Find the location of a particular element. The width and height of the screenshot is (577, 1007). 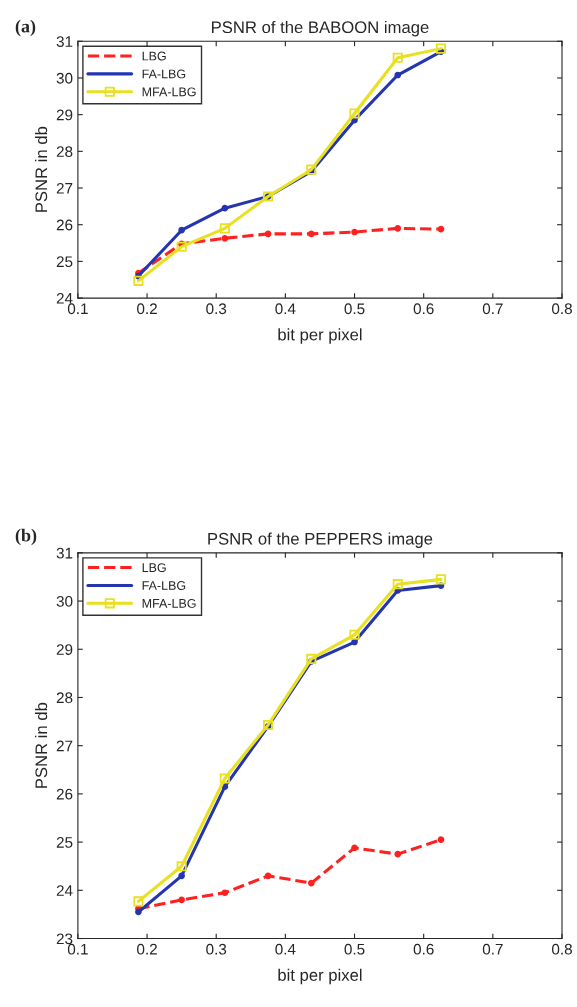

chart-title: PSNR of the BABOON image is located at coordinates (320, 28).